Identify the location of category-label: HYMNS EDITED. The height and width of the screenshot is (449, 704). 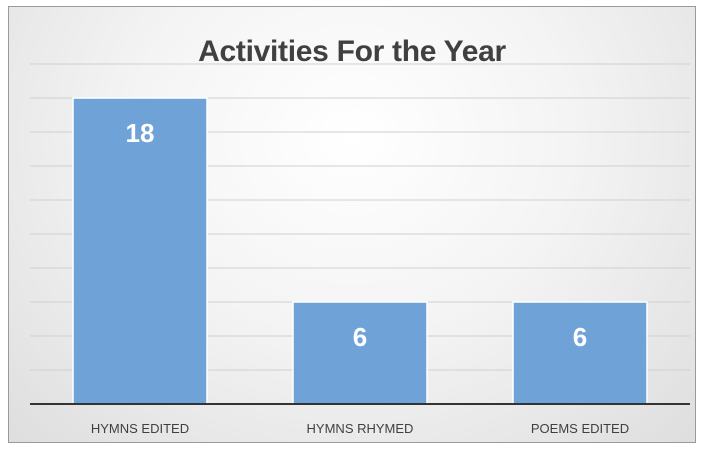
(140, 428).